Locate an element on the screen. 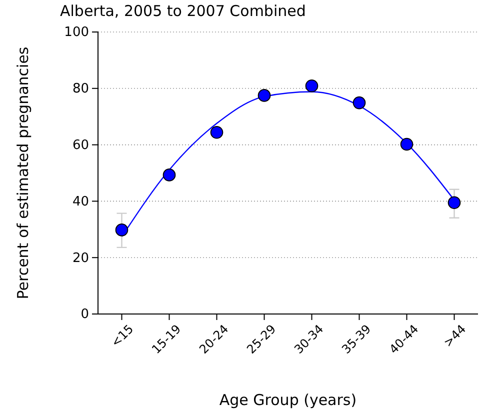  x-axis-title: Age Group (years) is located at coordinates (288, 400).